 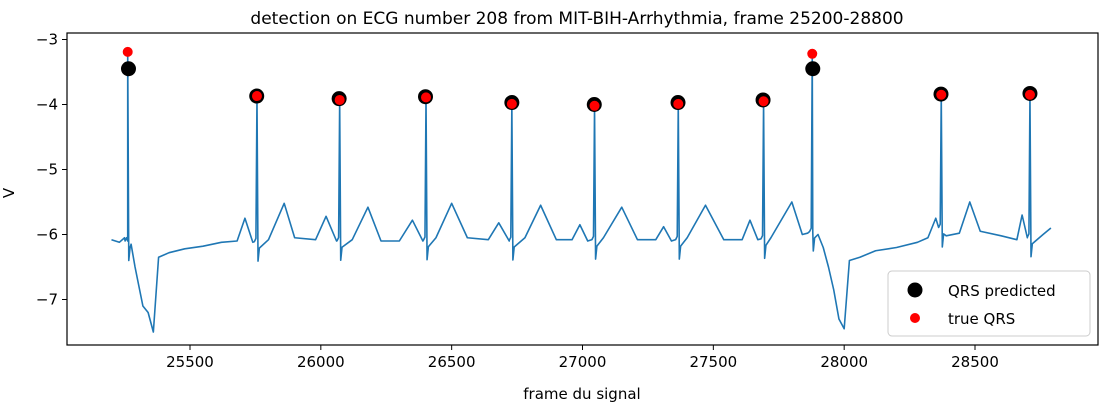 I want to click on legend: QRS predicted true QRS, so click(x=989, y=303).